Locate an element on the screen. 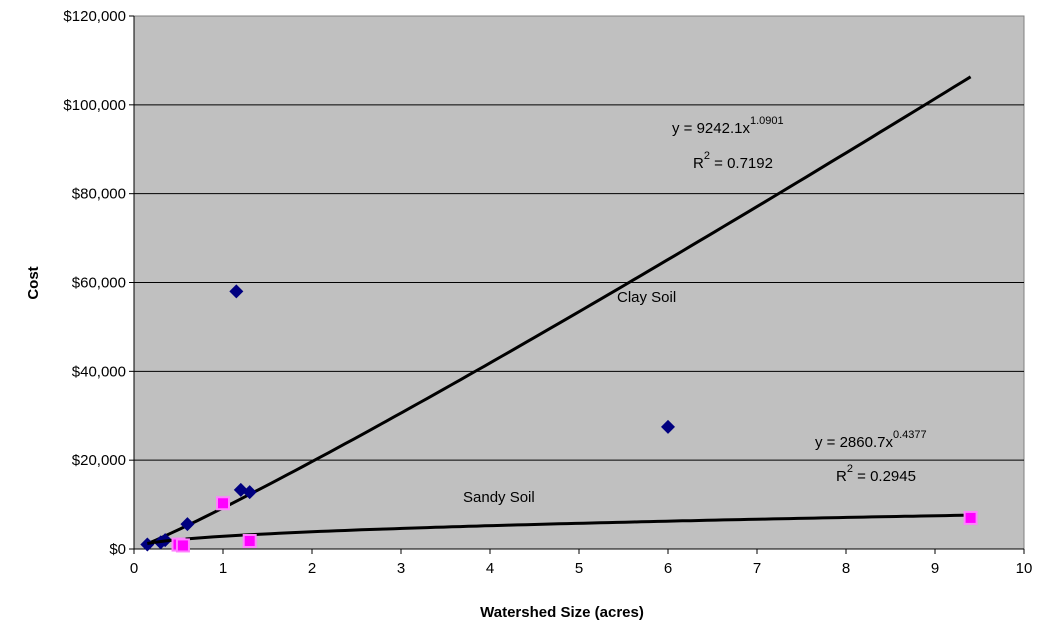 The width and height of the screenshot is (1041, 633). trendline-equation: y = 9242.1x1.0901 is located at coordinates (728, 126).